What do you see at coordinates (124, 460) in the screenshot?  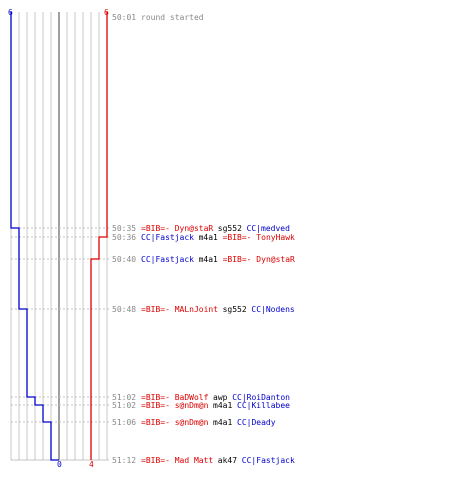 I see `event-time: 51:12` at bounding box center [124, 460].